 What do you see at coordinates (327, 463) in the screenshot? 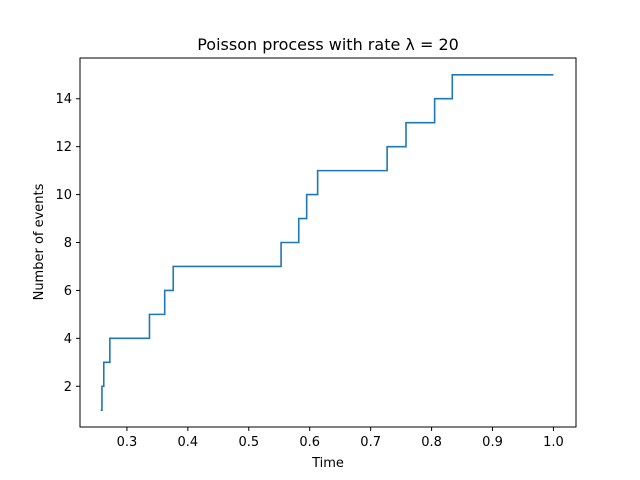
I see `x-axis-label: Time` at bounding box center [327, 463].